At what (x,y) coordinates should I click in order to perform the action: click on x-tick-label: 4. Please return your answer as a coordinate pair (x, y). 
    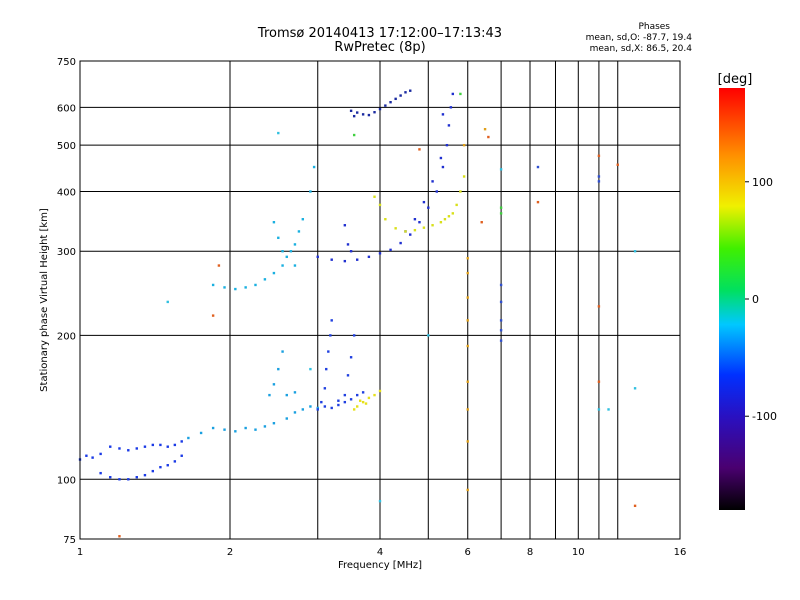
    Looking at the image, I should click on (380, 552).